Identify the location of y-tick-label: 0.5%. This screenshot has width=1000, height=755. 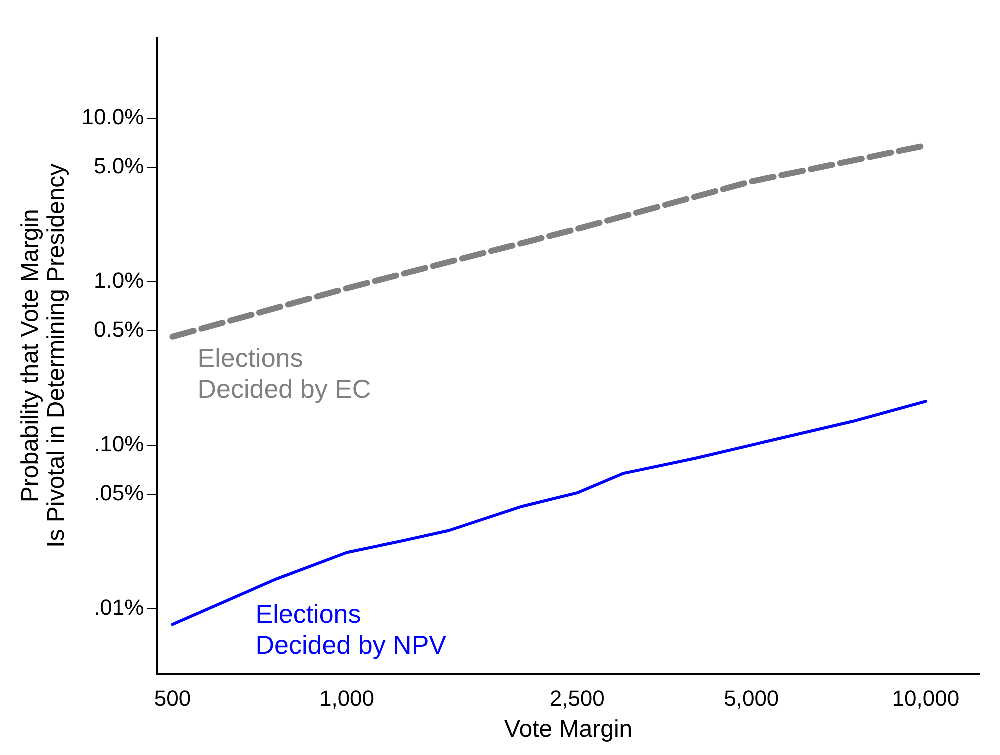
(119, 329).